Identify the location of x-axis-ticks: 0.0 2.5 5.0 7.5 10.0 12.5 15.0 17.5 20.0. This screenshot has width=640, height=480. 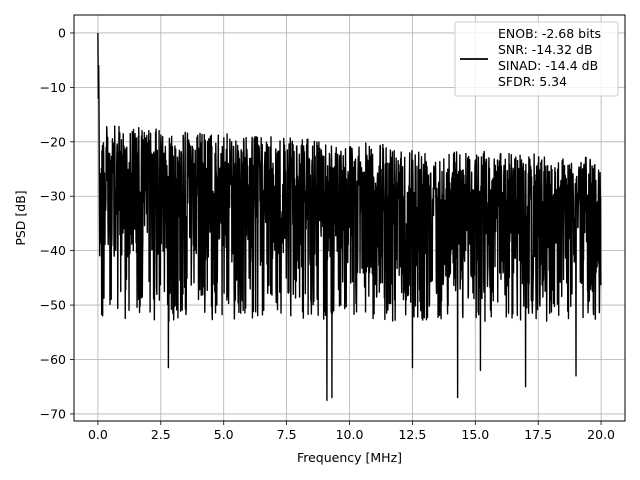
(351, 431).